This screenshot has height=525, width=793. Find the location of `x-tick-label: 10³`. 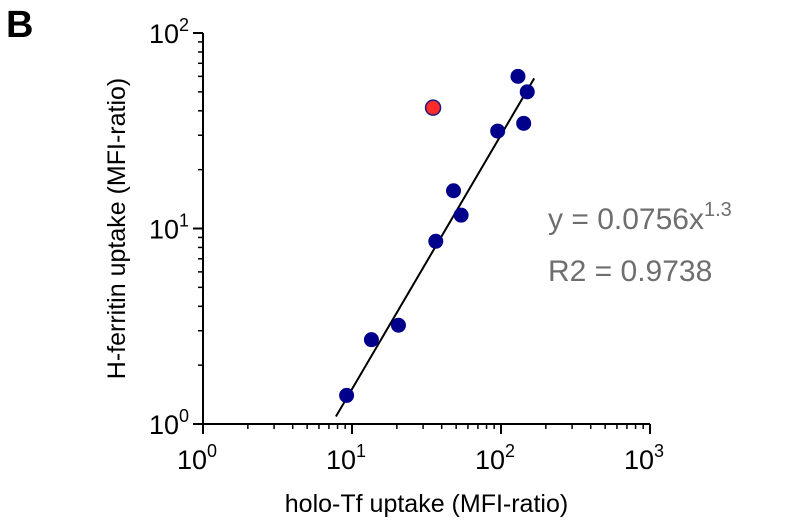

x-tick-label: 10³ is located at coordinates (644, 458).